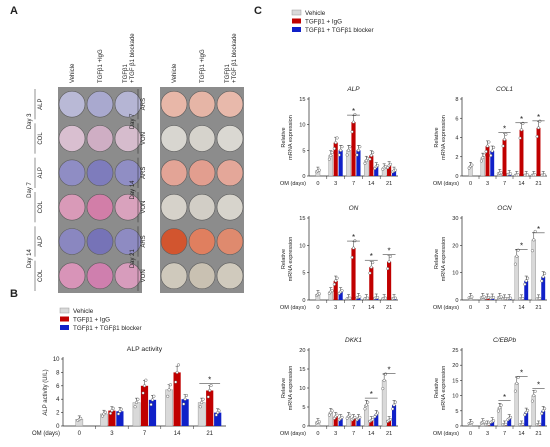 Image resolution: width=550 pixels, height=447 pixels. What do you see at coordinates (317, 184) in the screenshot?
I see `alp-x-tick-label: 0` at bounding box center [317, 184].